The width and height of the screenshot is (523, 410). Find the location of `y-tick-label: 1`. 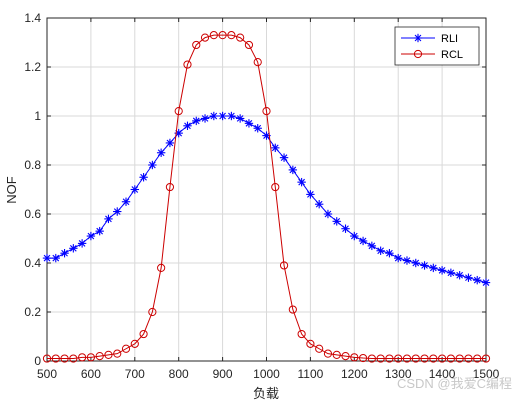

y-tick-label: 1 is located at coordinates (37, 116).